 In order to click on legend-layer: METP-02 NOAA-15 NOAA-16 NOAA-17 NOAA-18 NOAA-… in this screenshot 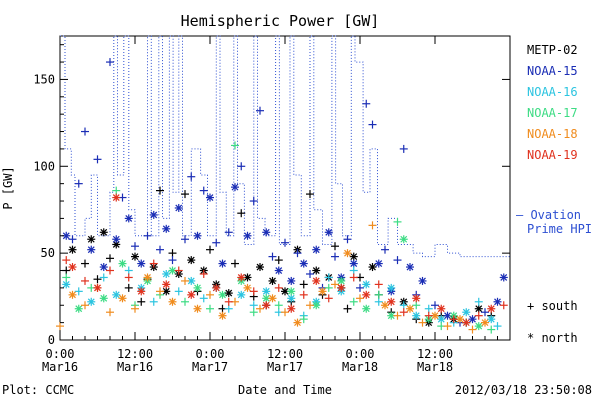, I will do `click(554, 194)`.